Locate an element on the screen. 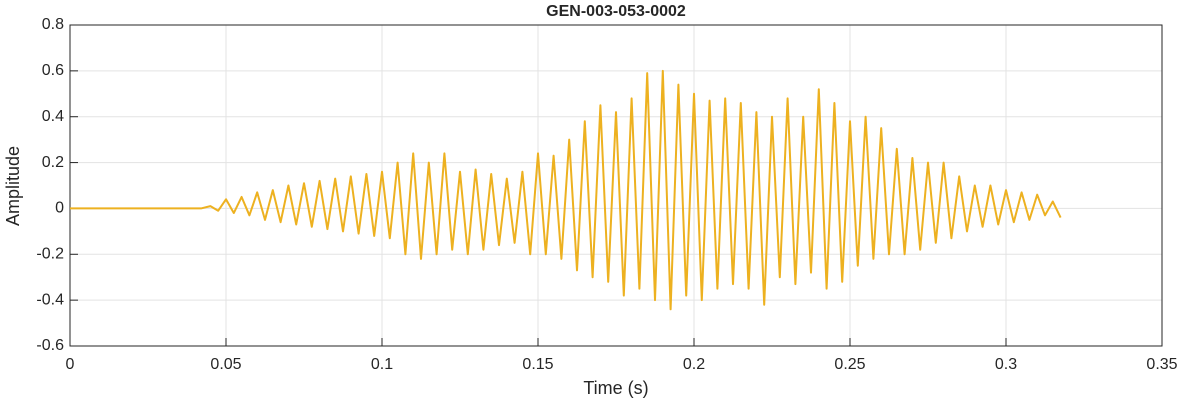 The width and height of the screenshot is (1182, 404). y-tick-label: -0.2 is located at coordinates (50, 254).